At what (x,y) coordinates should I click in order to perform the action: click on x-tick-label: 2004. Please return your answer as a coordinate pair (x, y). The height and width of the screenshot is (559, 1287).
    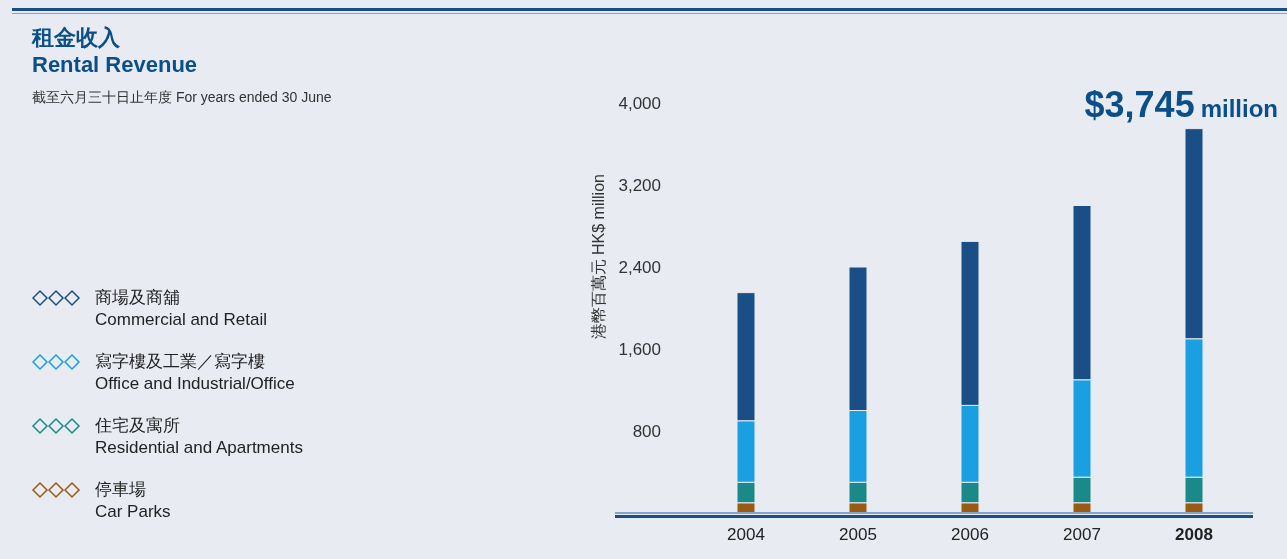
    Looking at the image, I should click on (746, 534).